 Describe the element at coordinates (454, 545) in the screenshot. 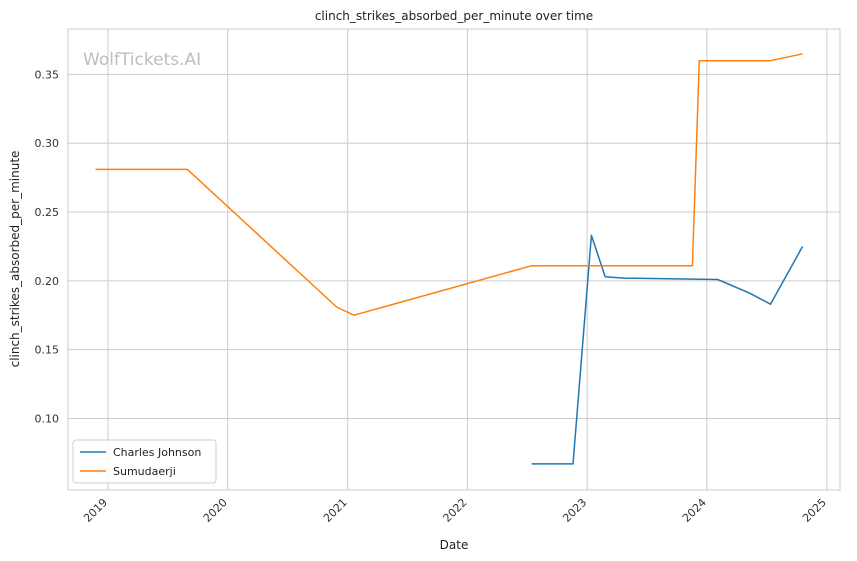

I see `x-axis-title: Date` at that location.